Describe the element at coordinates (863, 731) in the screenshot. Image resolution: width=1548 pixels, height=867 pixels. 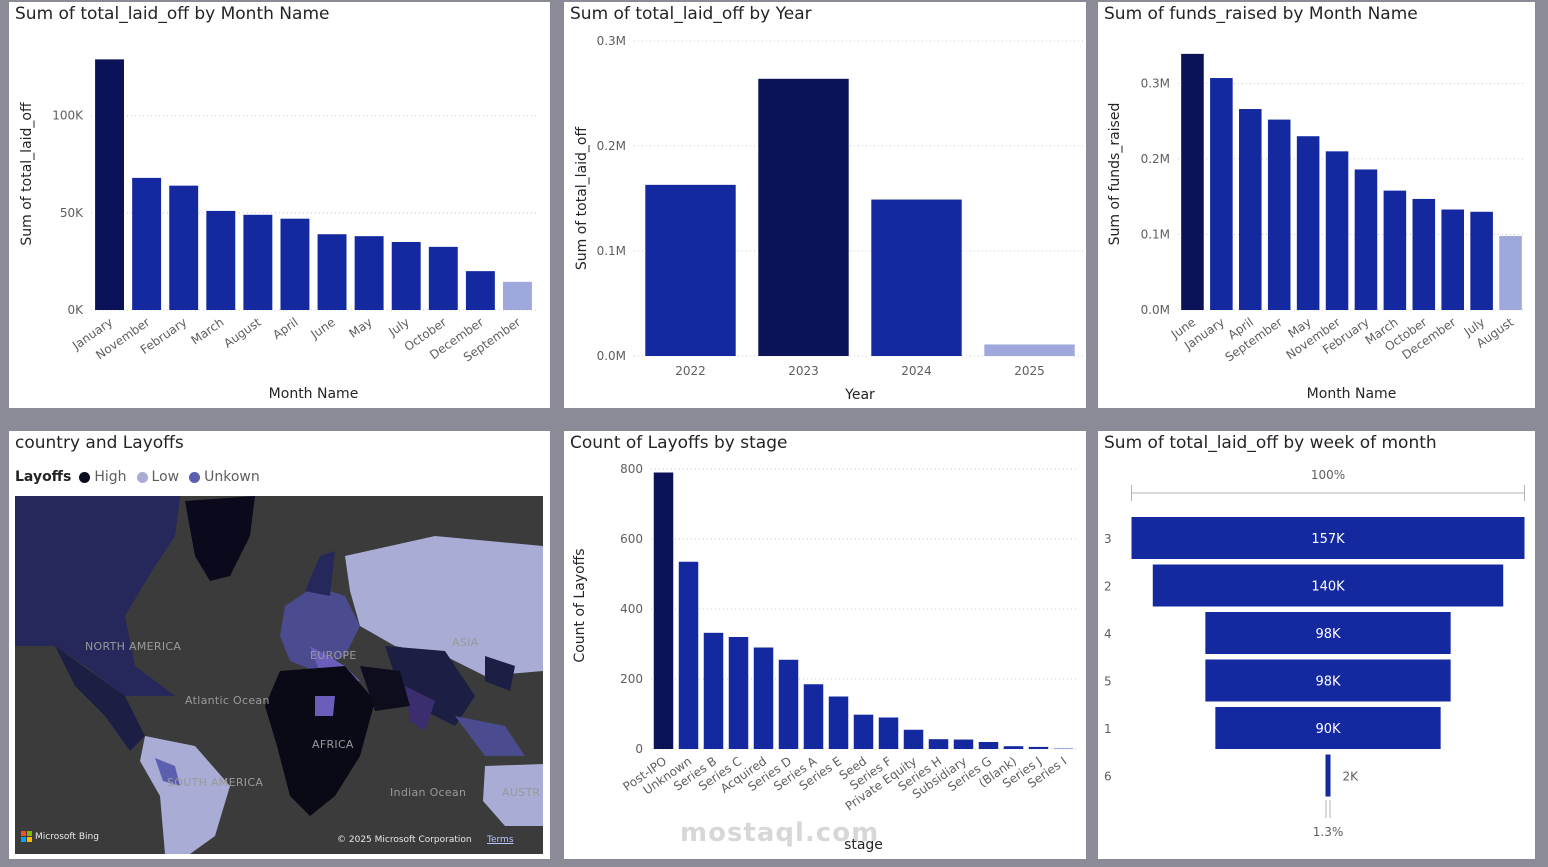
I see `bar-seed` at that location.